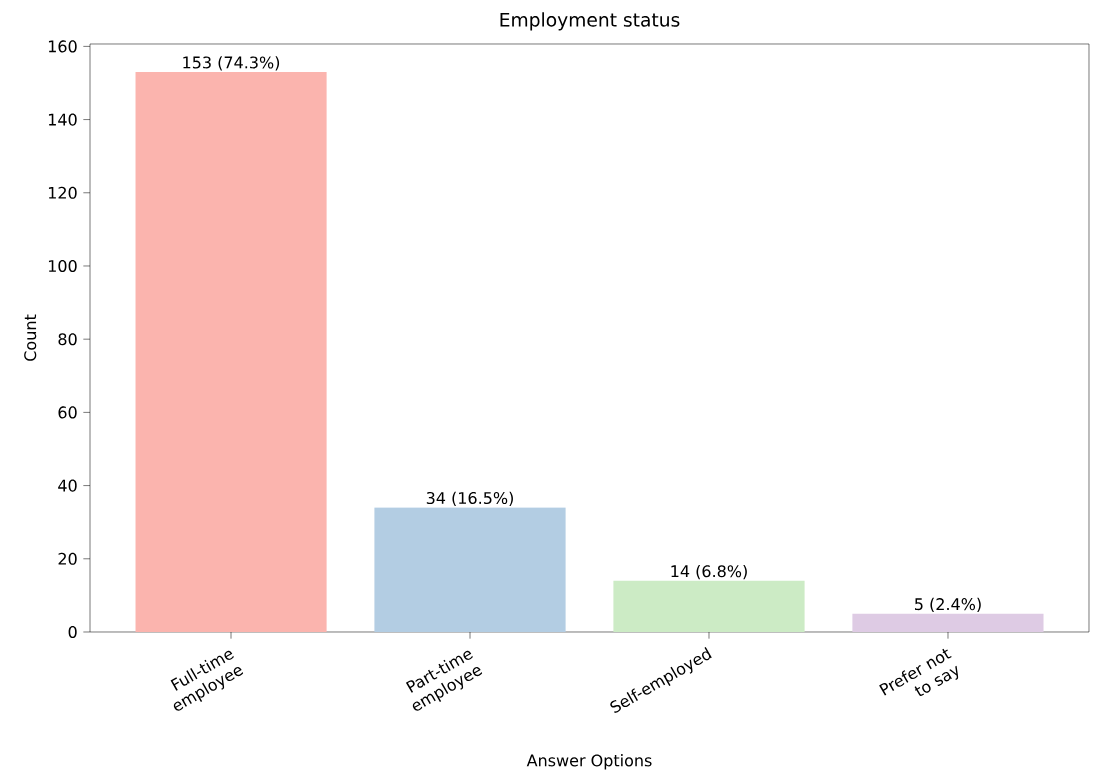 Image resolution: width=1093 pixels, height=775 pixels. Describe the element at coordinates (62, 266) in the screenshot. I see `y-tick-label: 100` at that location.